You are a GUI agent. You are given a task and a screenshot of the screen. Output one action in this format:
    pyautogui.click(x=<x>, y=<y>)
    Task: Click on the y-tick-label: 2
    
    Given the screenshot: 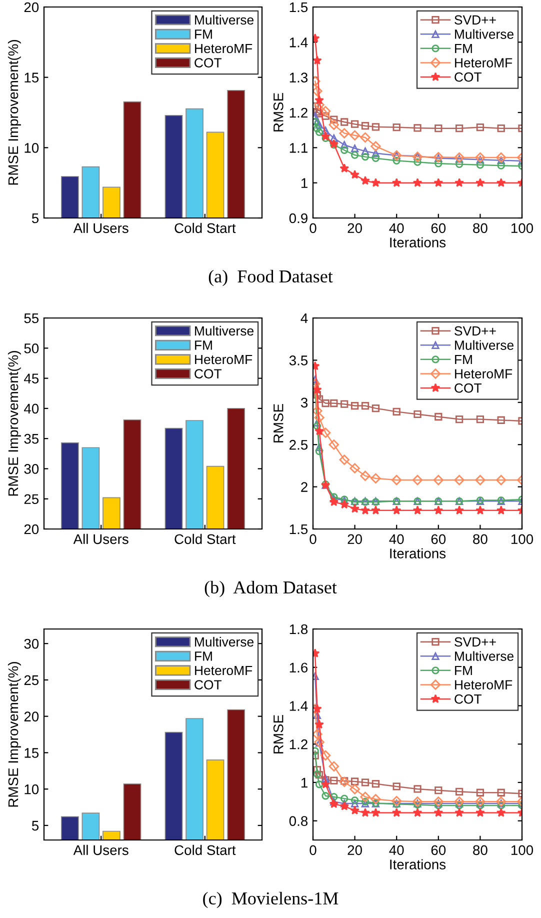 What is the action you would take?
    pyautogui.click(x=304, y=487)
    